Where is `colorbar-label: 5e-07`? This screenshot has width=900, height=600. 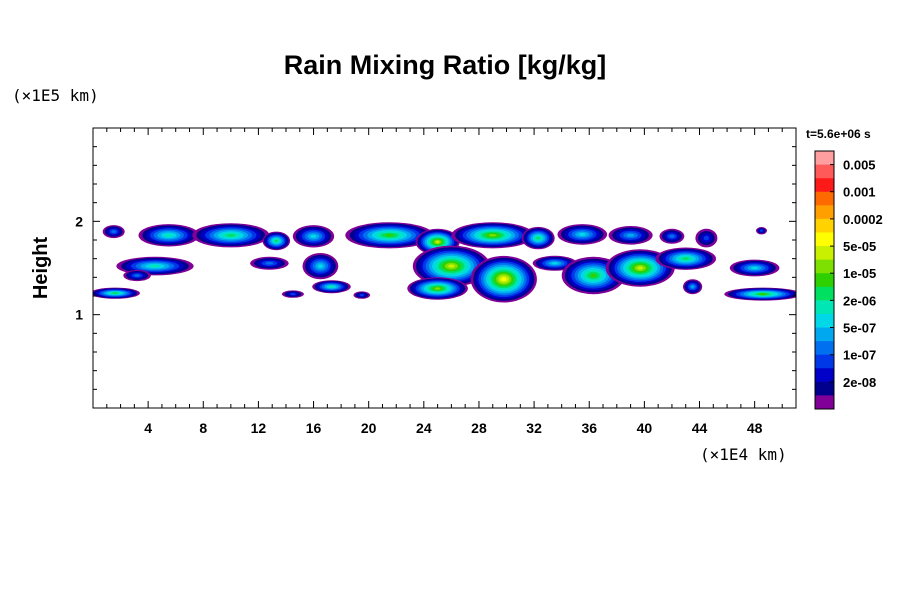
colorbar-label: 5e-07 is located at coordinates (859, 328).